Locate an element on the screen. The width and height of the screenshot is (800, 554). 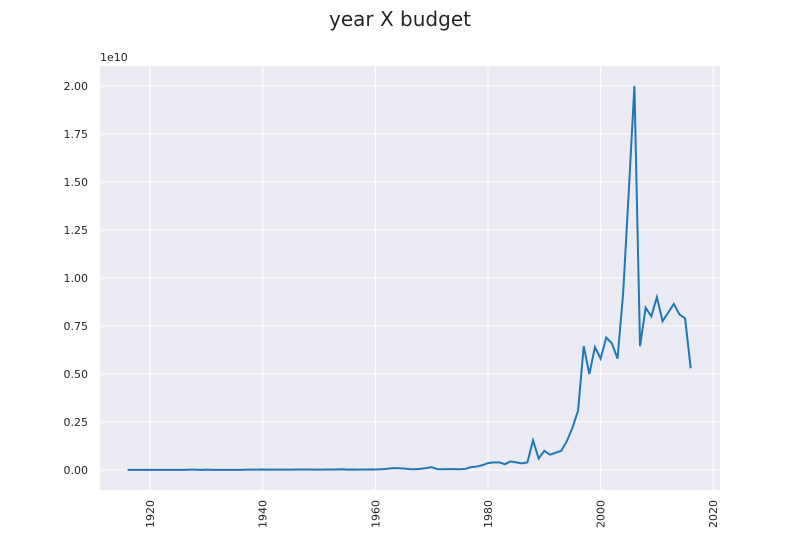
y-tick-label: 0.75 is located at coordinates (76, 326).